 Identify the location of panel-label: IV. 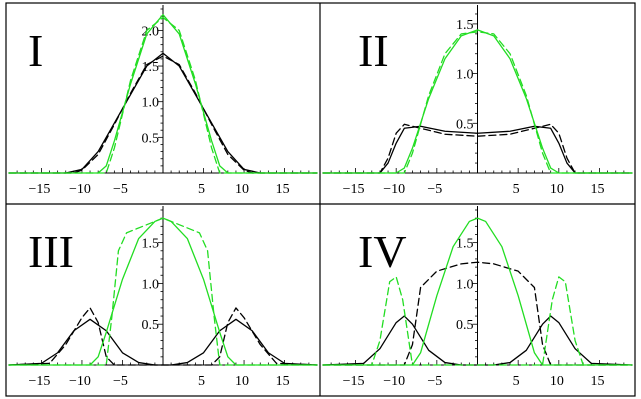
(382, 251).